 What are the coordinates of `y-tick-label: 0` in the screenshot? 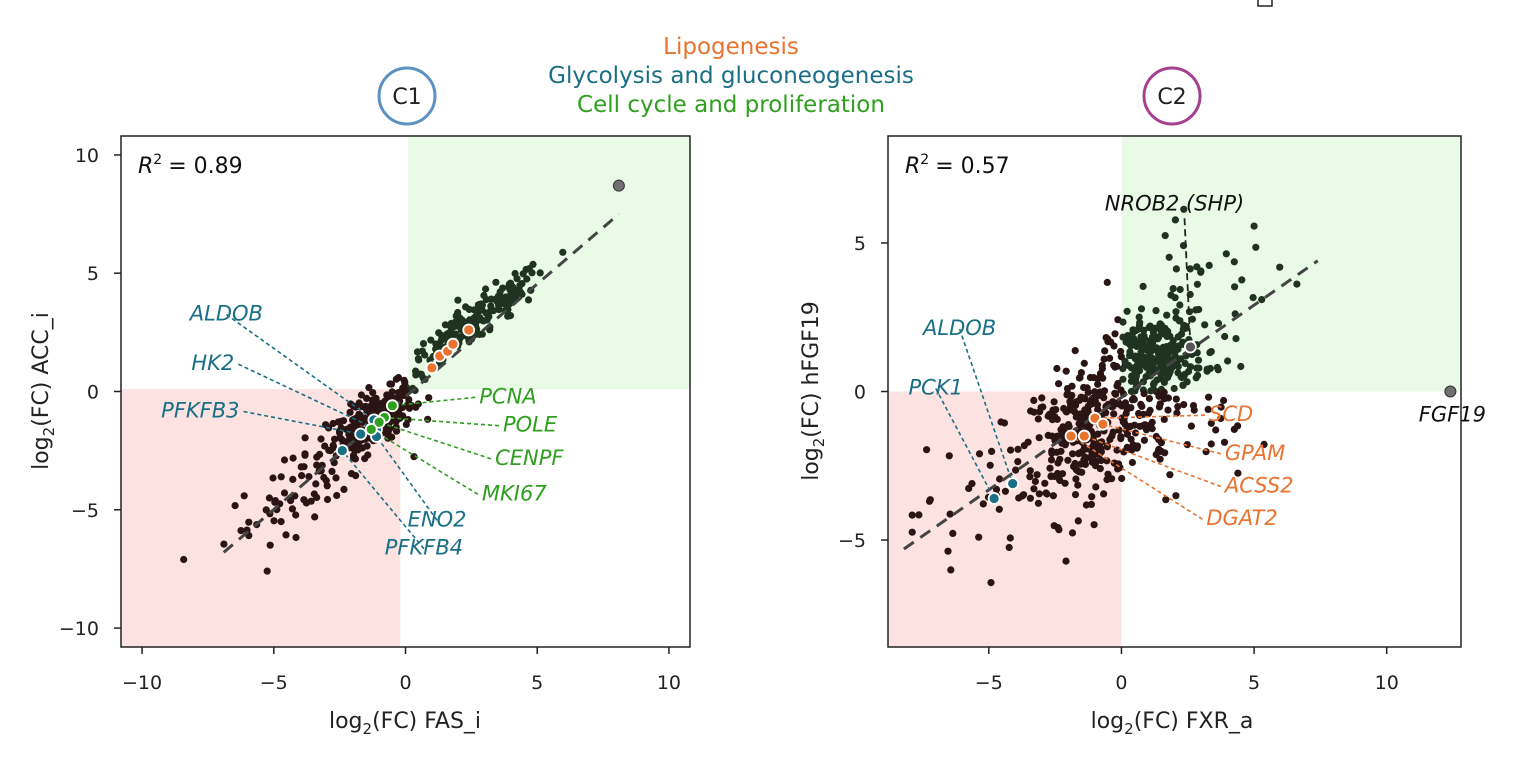 It's located at (93, 393).